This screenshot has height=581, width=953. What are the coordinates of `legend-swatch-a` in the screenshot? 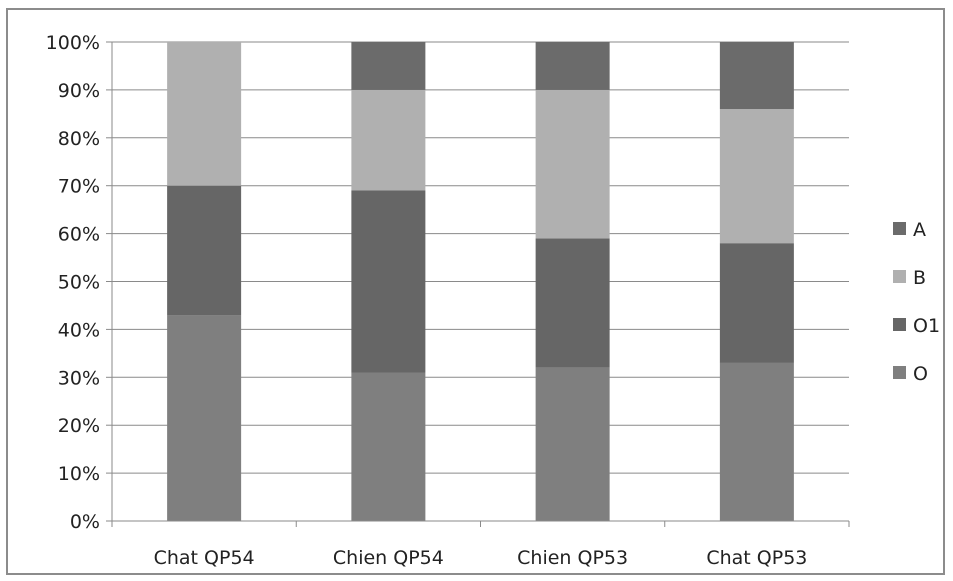 It's located at (899, 228).